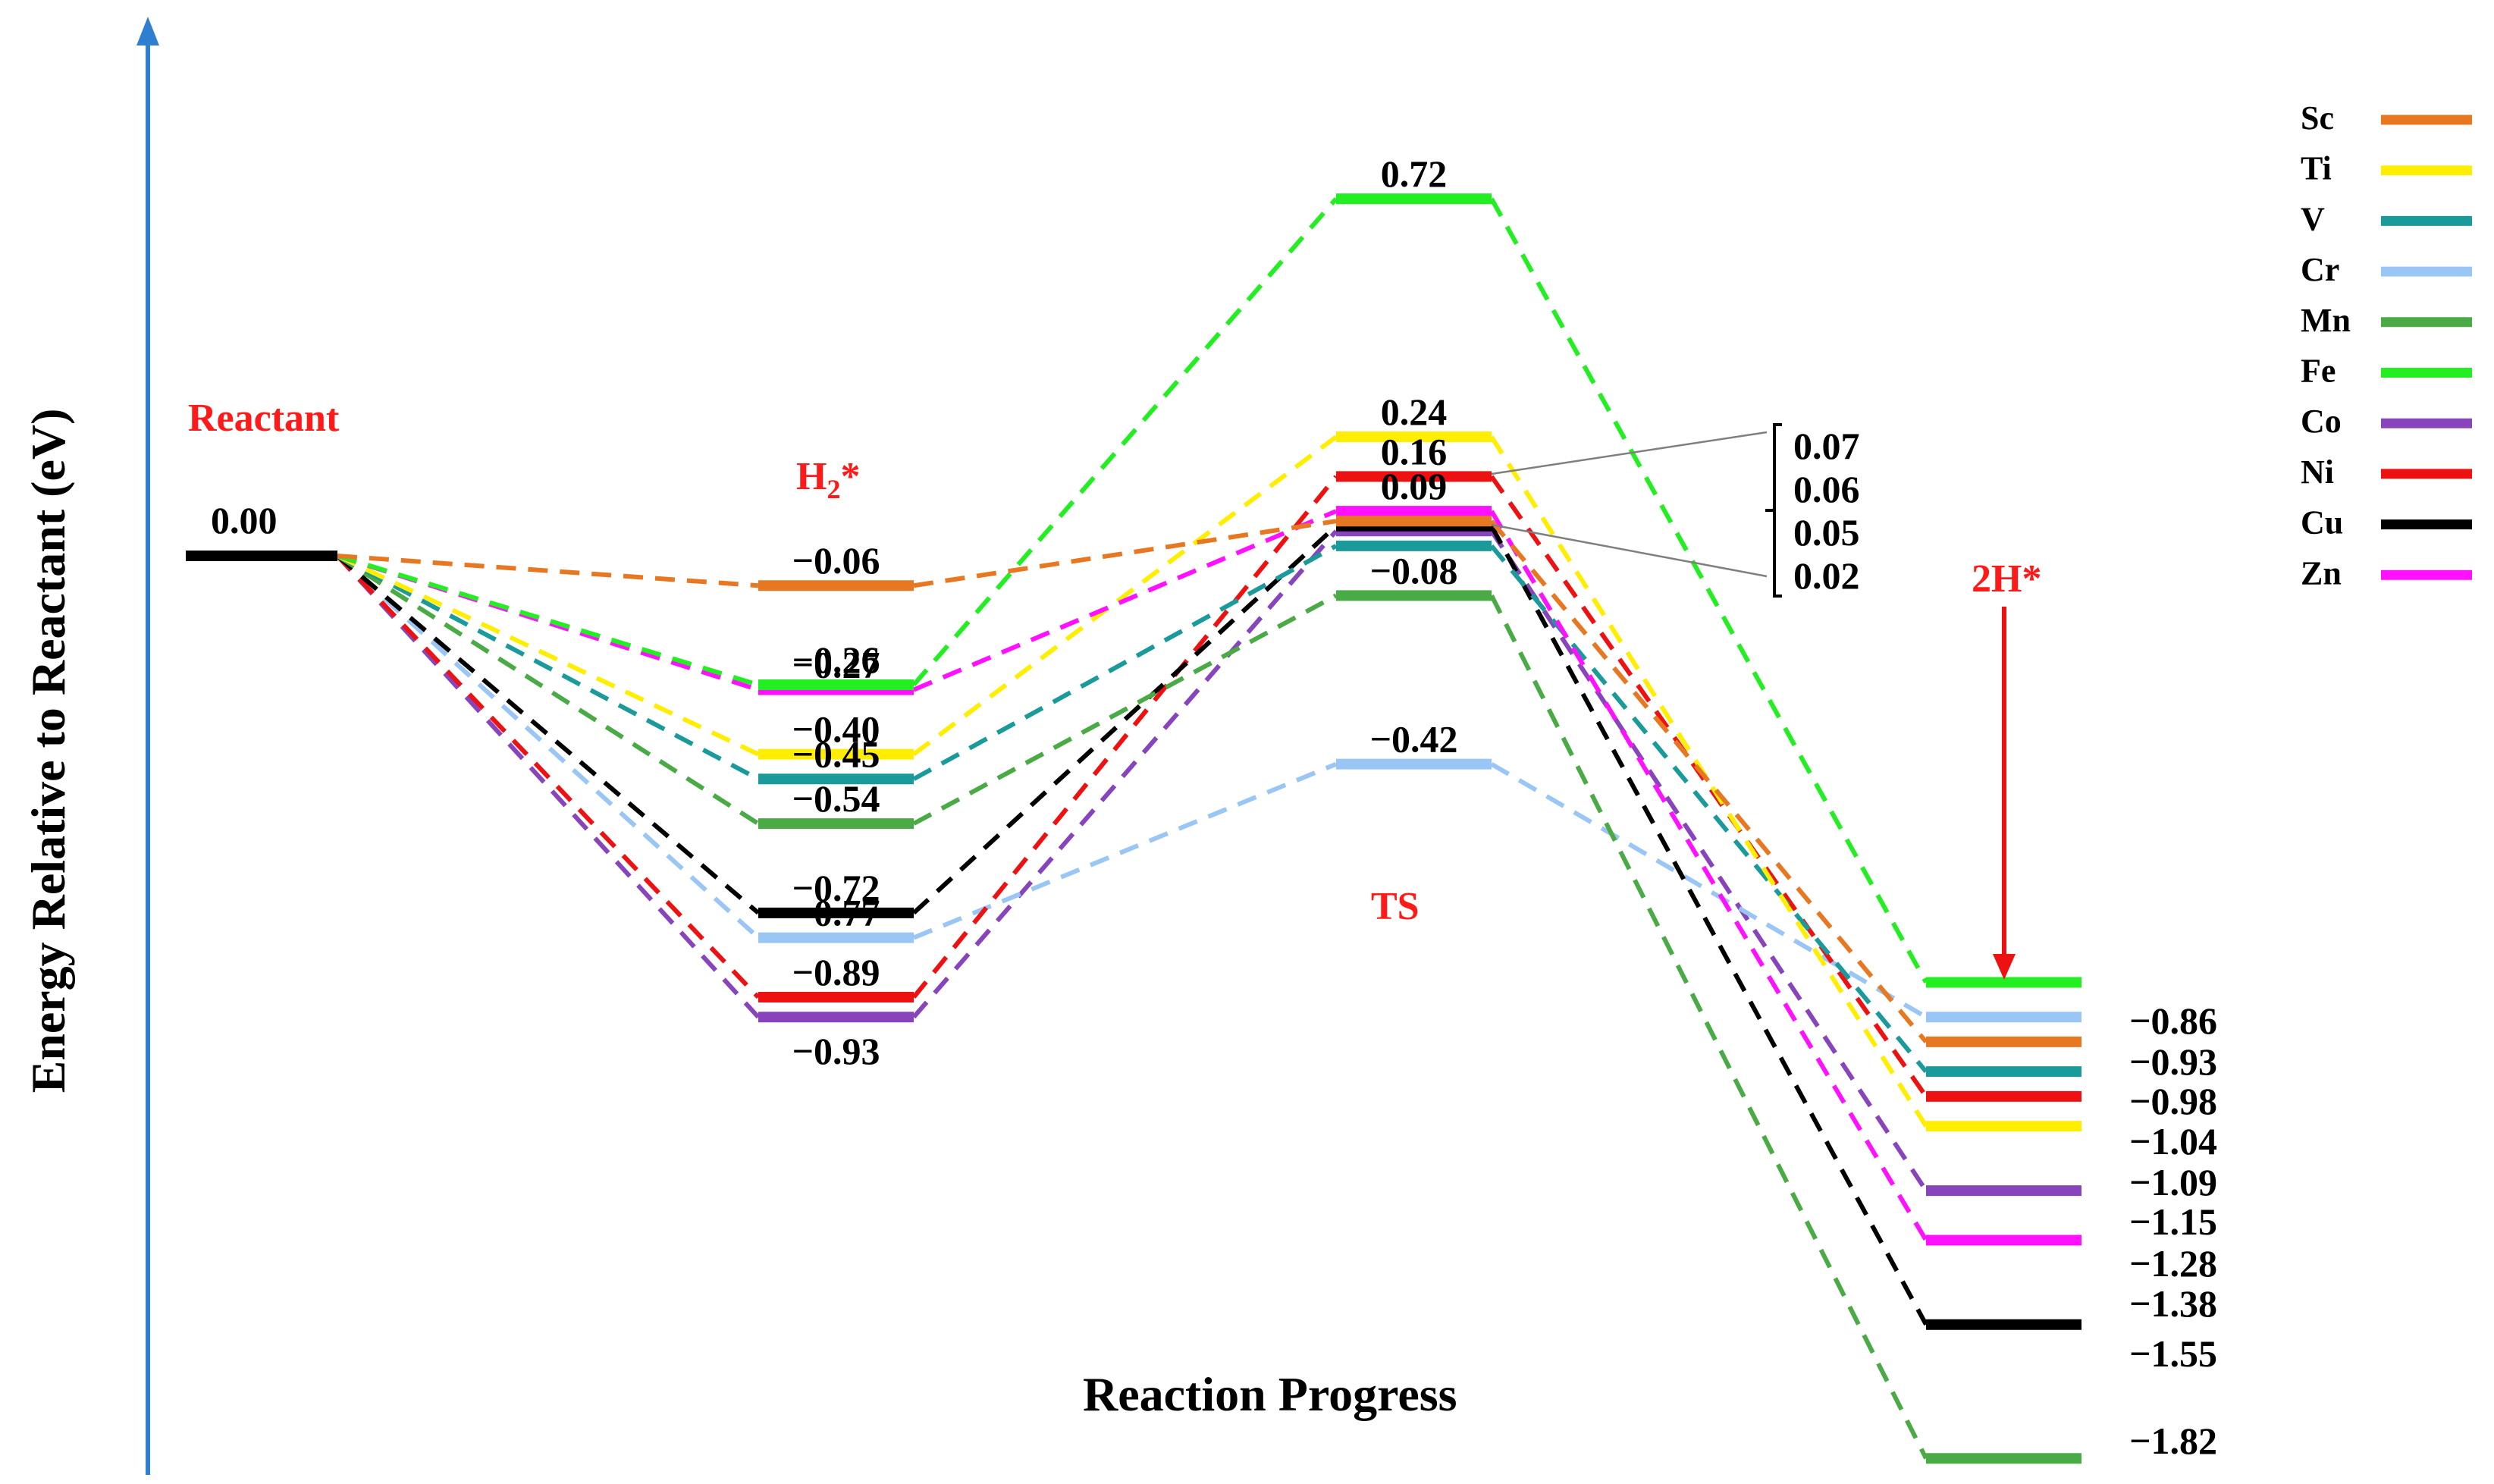 Image resolution: width=2494 pixels, height=1484 pixels. Describe the element at coordinates (836, 1051) in the screenshot. I see `h2-label-co: −0.93` at that location.